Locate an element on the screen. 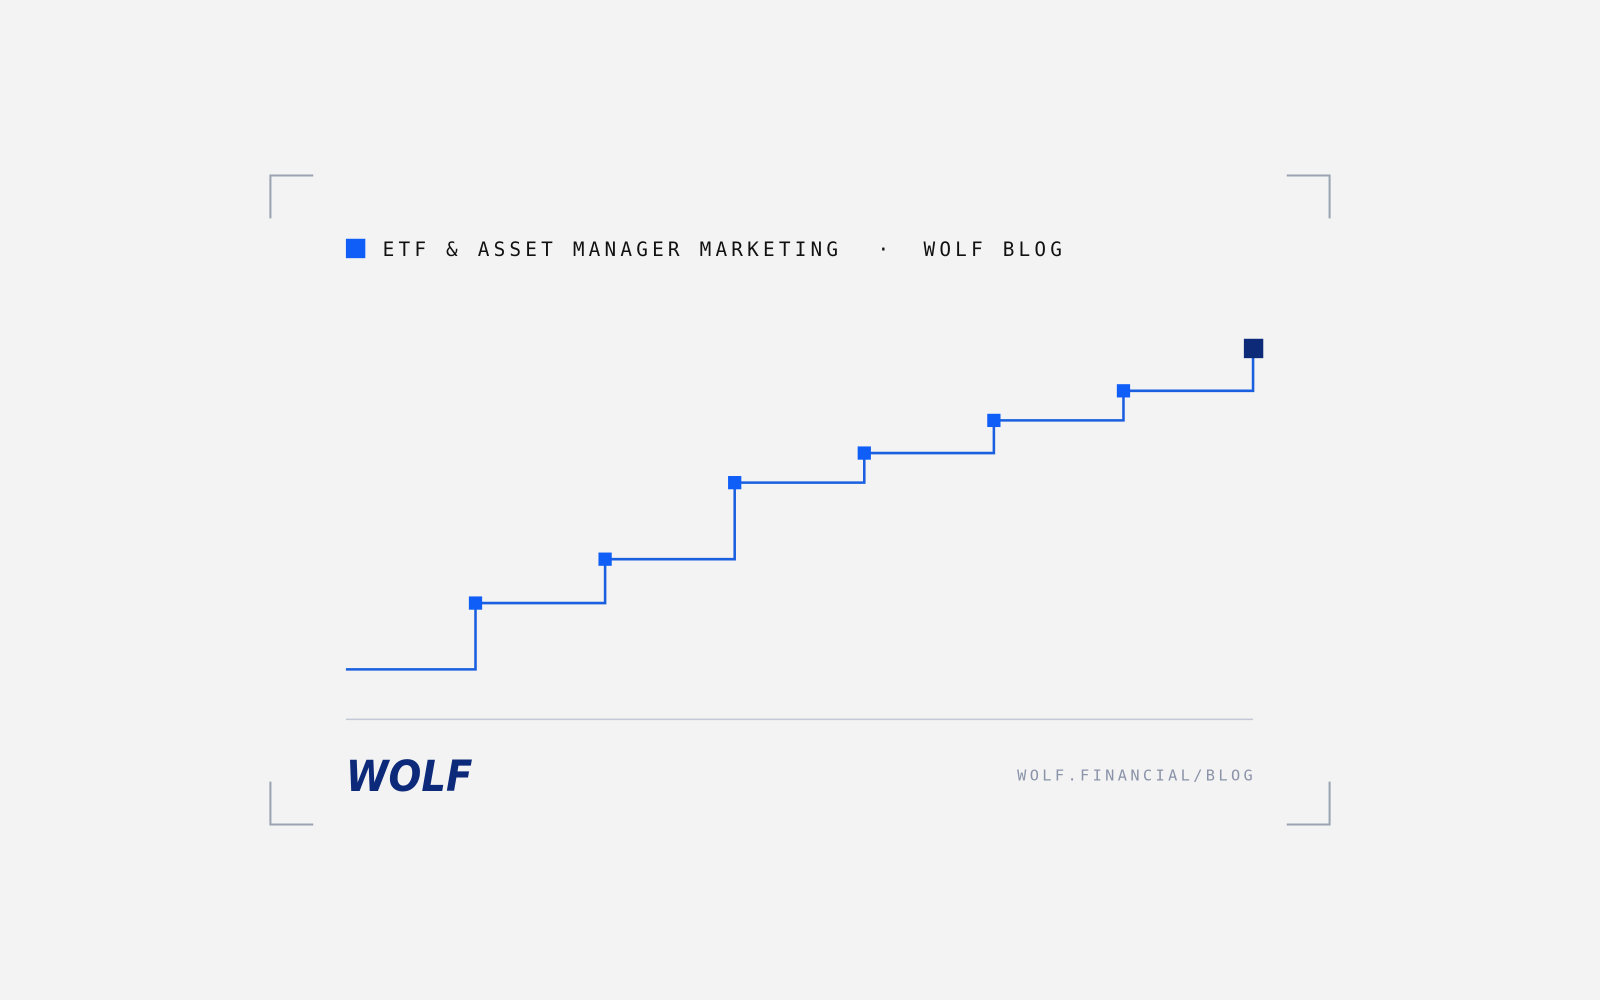  step-markers is located at coordinates (799, 497).